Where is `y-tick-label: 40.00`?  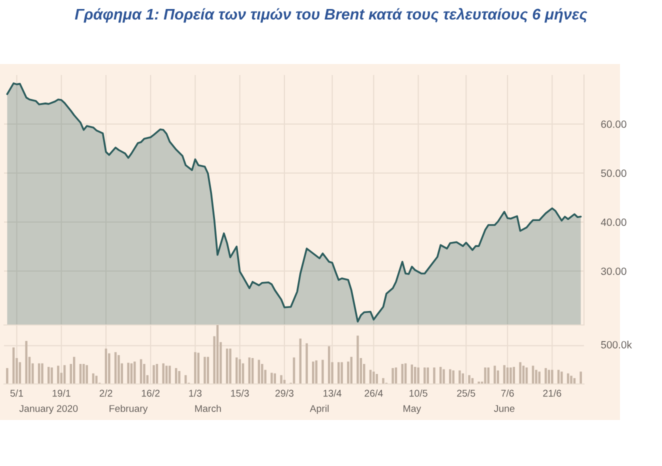
y-tick-label: 40.00 is located at coordinates (613, 222).